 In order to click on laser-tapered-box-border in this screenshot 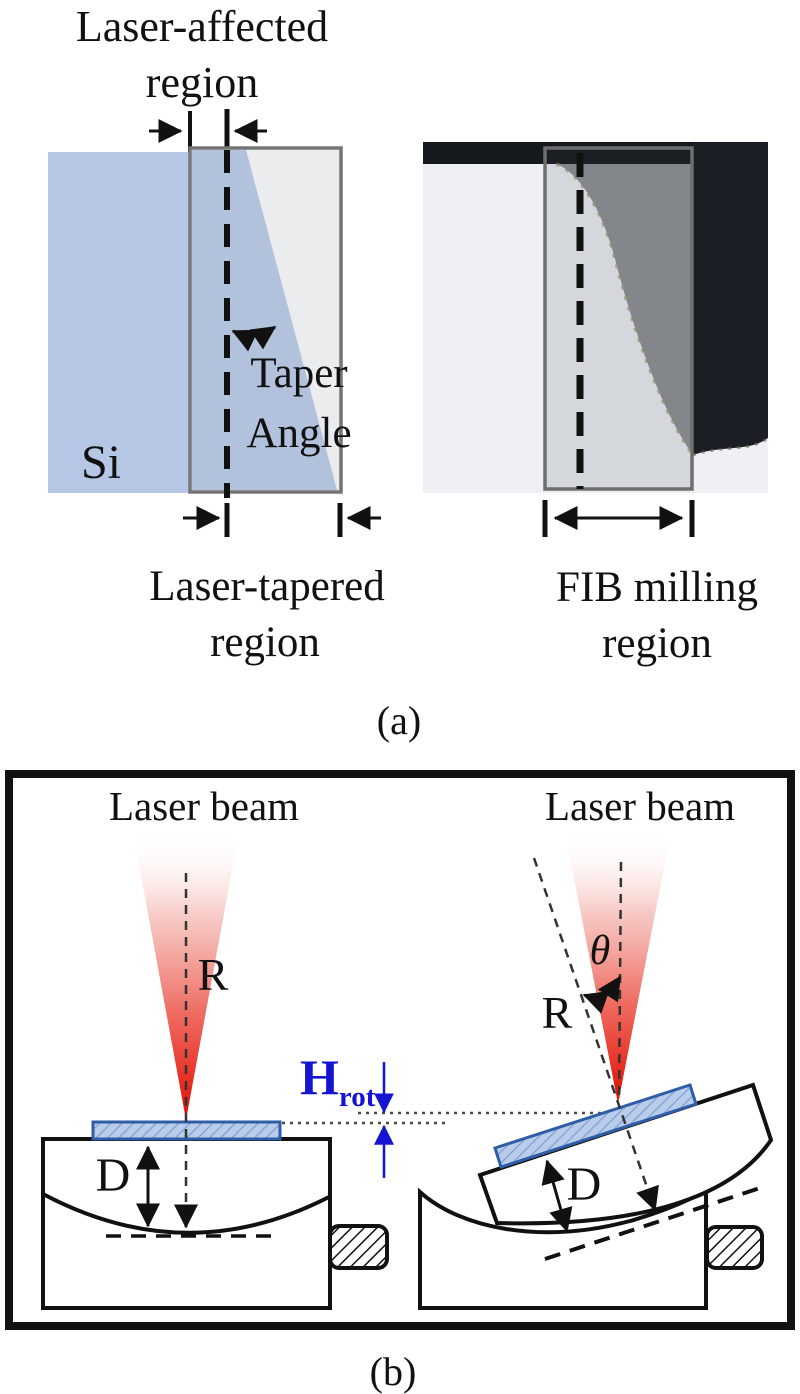, I will do `click(265, 320)`.